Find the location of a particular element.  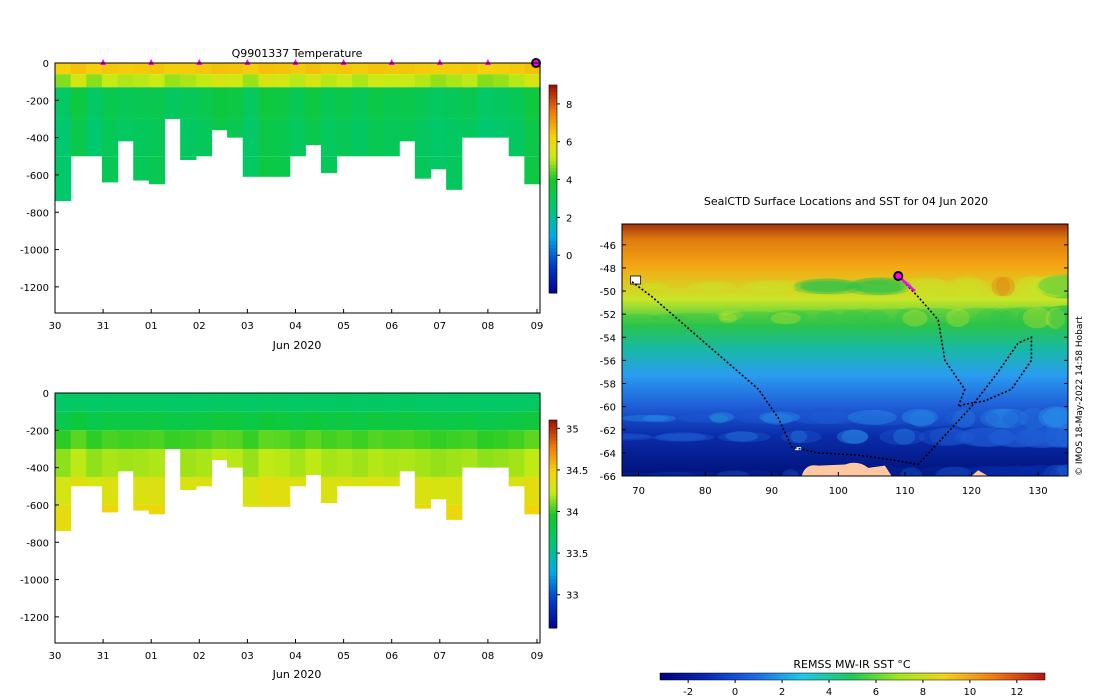

lat-tick-label: -56 is located at coordinates (608, 361).